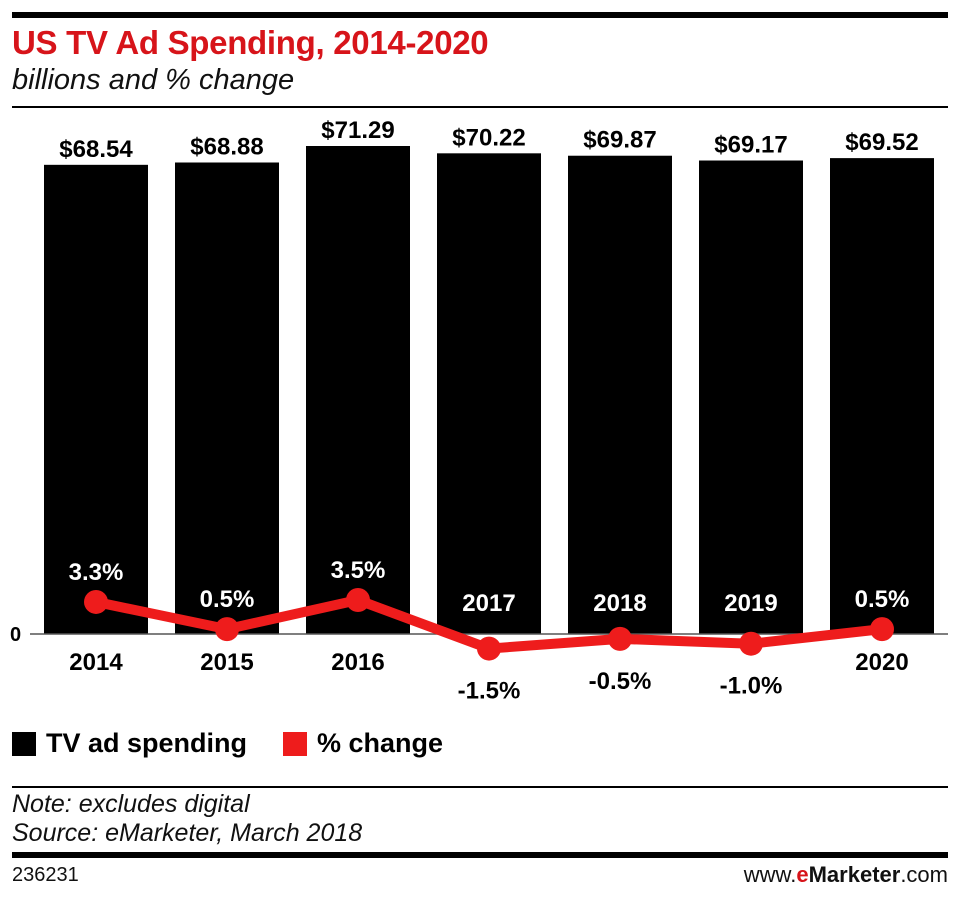 The height and width of the screenshot is (900, 960). I want to click on zero-axis-label: 0, so click(15, 635).